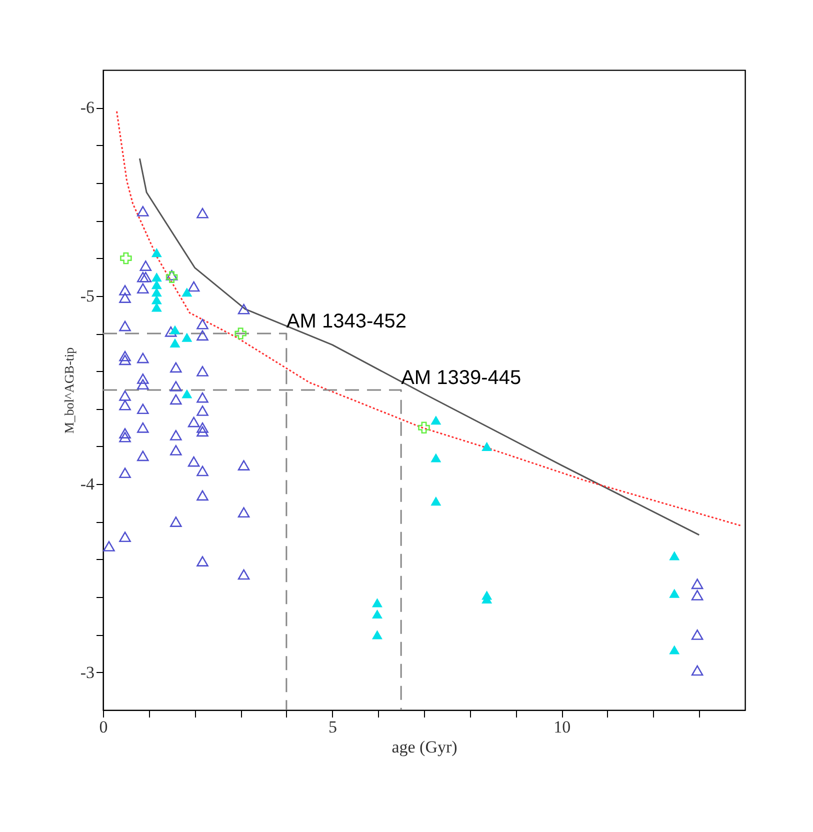 Image resolution: width=813 pixels, height=832 pixels. Describe the element at coordinates (103, 727) in the screenshot. I see `x-tick-label: 0` at that location.